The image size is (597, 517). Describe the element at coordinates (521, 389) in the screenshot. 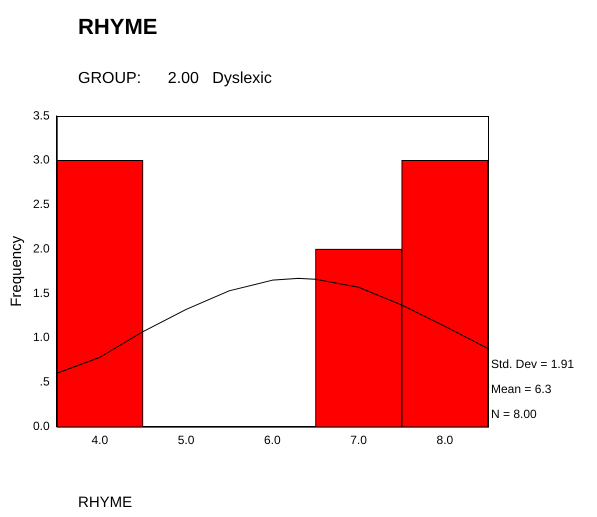

I see `text: Mean = 6.3` at that location.